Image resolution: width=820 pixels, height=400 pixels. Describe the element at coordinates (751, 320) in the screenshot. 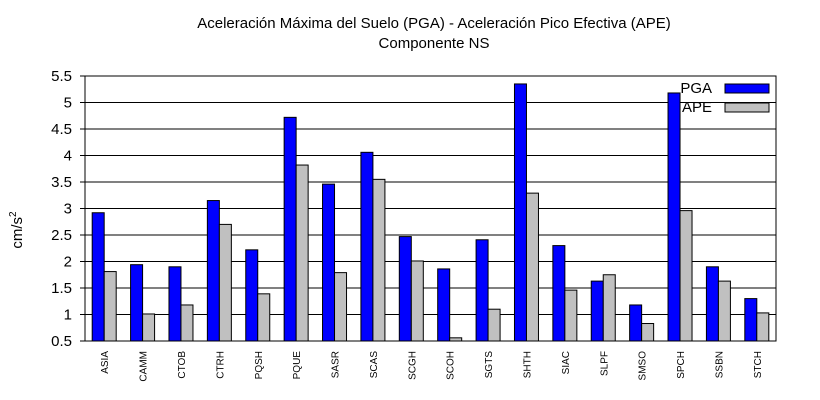

I see `bar-pga-stch` at that location.